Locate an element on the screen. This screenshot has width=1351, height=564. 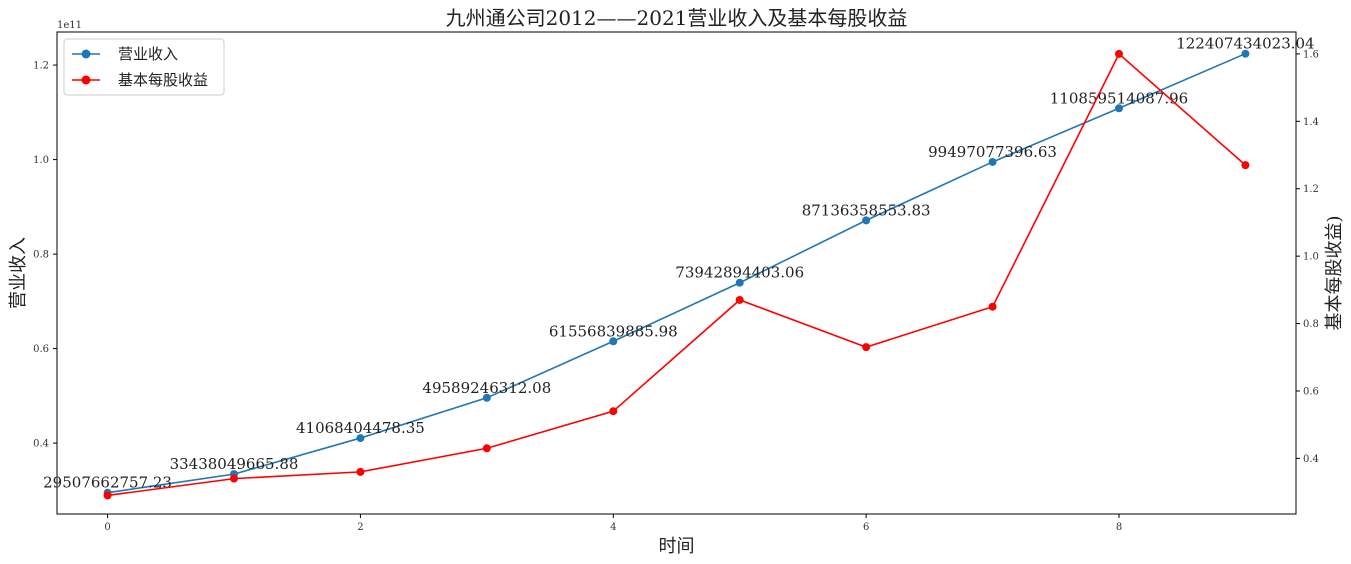
revenue-data-label: 87136358553.83 is located at coordinates (866, 210).